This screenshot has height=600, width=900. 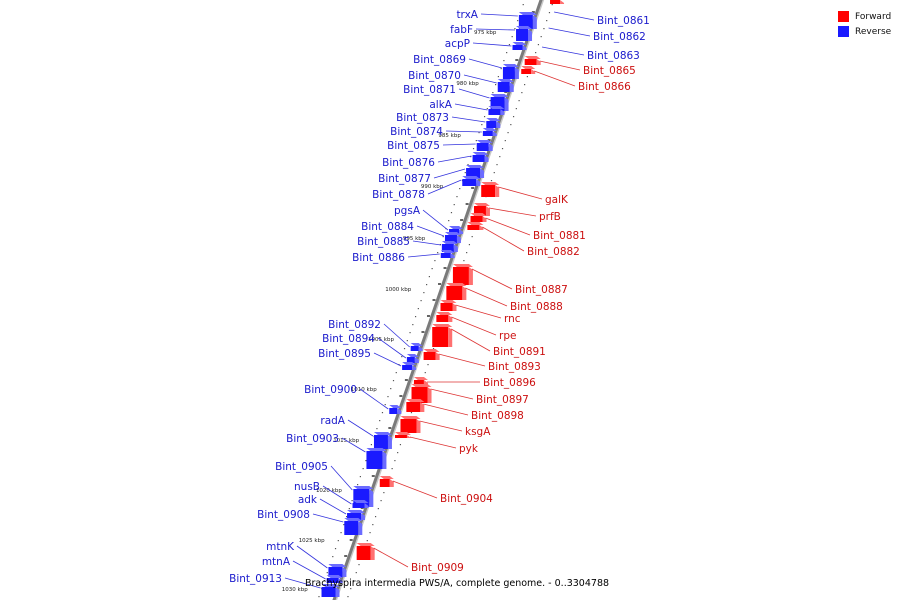 What do you see at coordinates (454, 307) in the screenshot?
I see `gene-rnc-block-side` at bounding box center [454, 307].